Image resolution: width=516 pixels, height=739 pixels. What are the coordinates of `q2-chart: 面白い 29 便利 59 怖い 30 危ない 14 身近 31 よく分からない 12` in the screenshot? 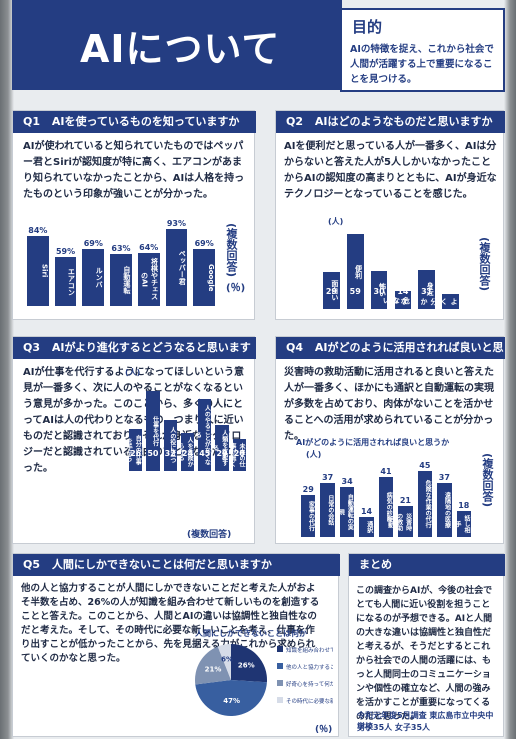 It's located at (391, 265).